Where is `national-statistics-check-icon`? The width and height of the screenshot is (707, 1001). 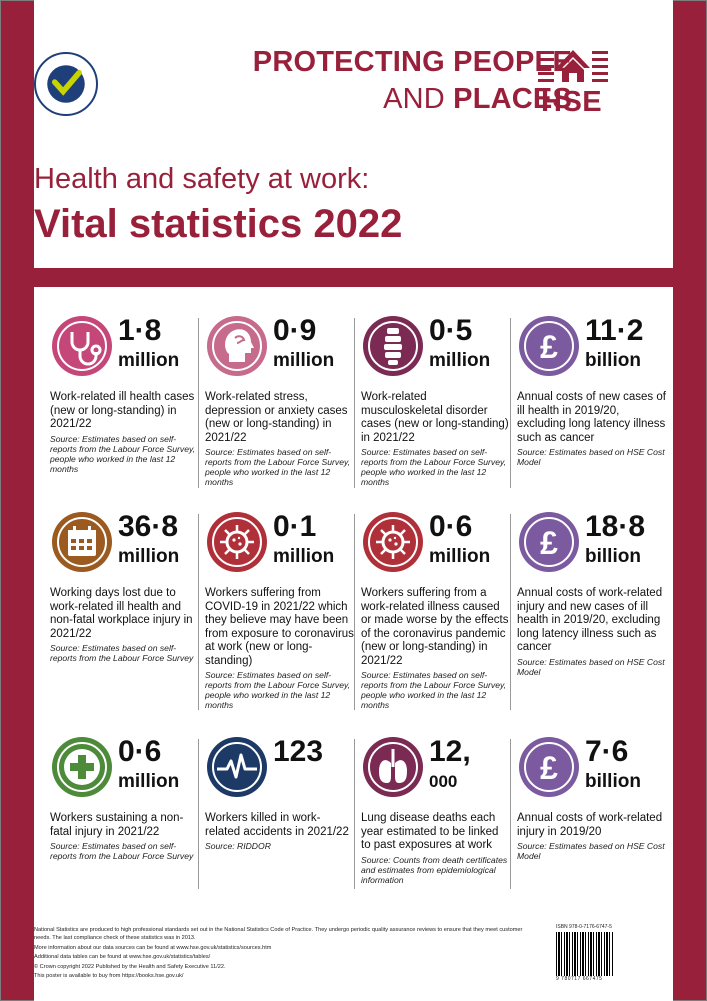
national-statistics-check-icon is located at coordinates (66, 84).